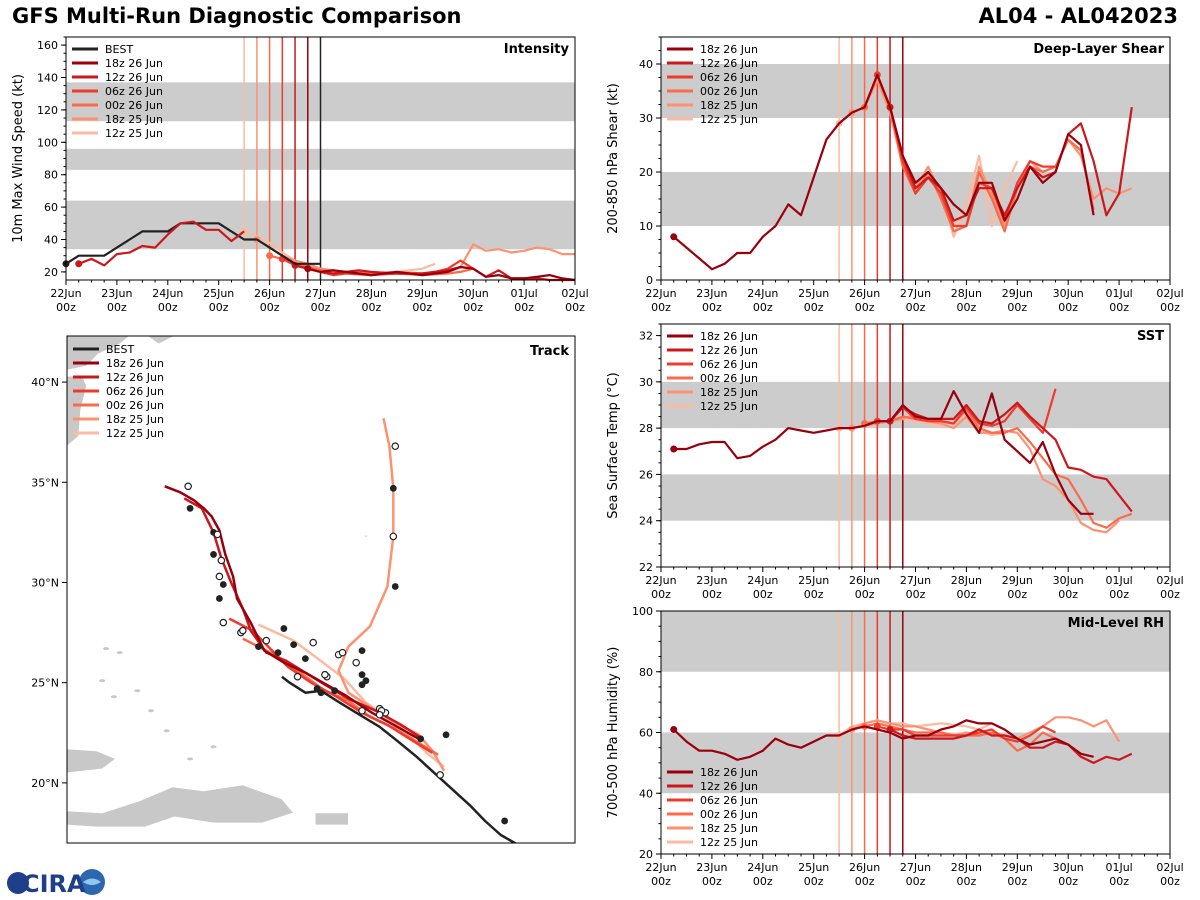 The width and height of the screenshot is (1200, 900). I want to click on sst-series-line, so click(967, 411).